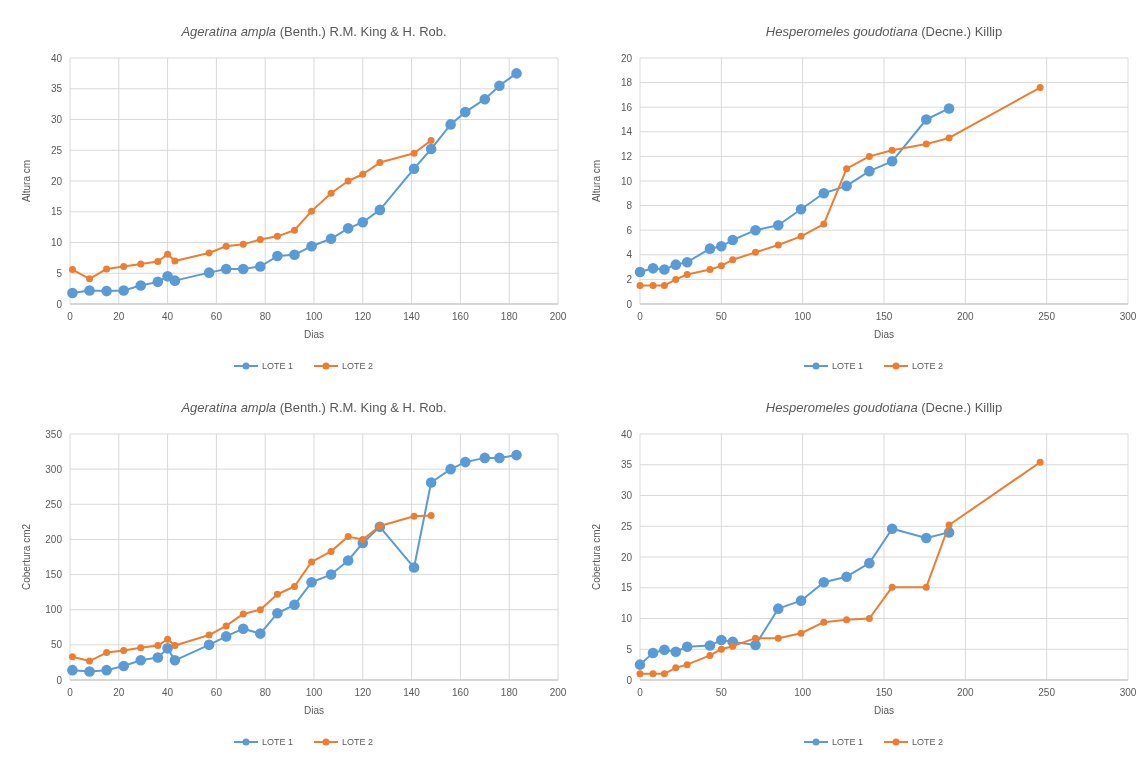 The height and width of the screenshot is (762, 1140). I want to click on y-tick-label: 5, so click(629, 649).